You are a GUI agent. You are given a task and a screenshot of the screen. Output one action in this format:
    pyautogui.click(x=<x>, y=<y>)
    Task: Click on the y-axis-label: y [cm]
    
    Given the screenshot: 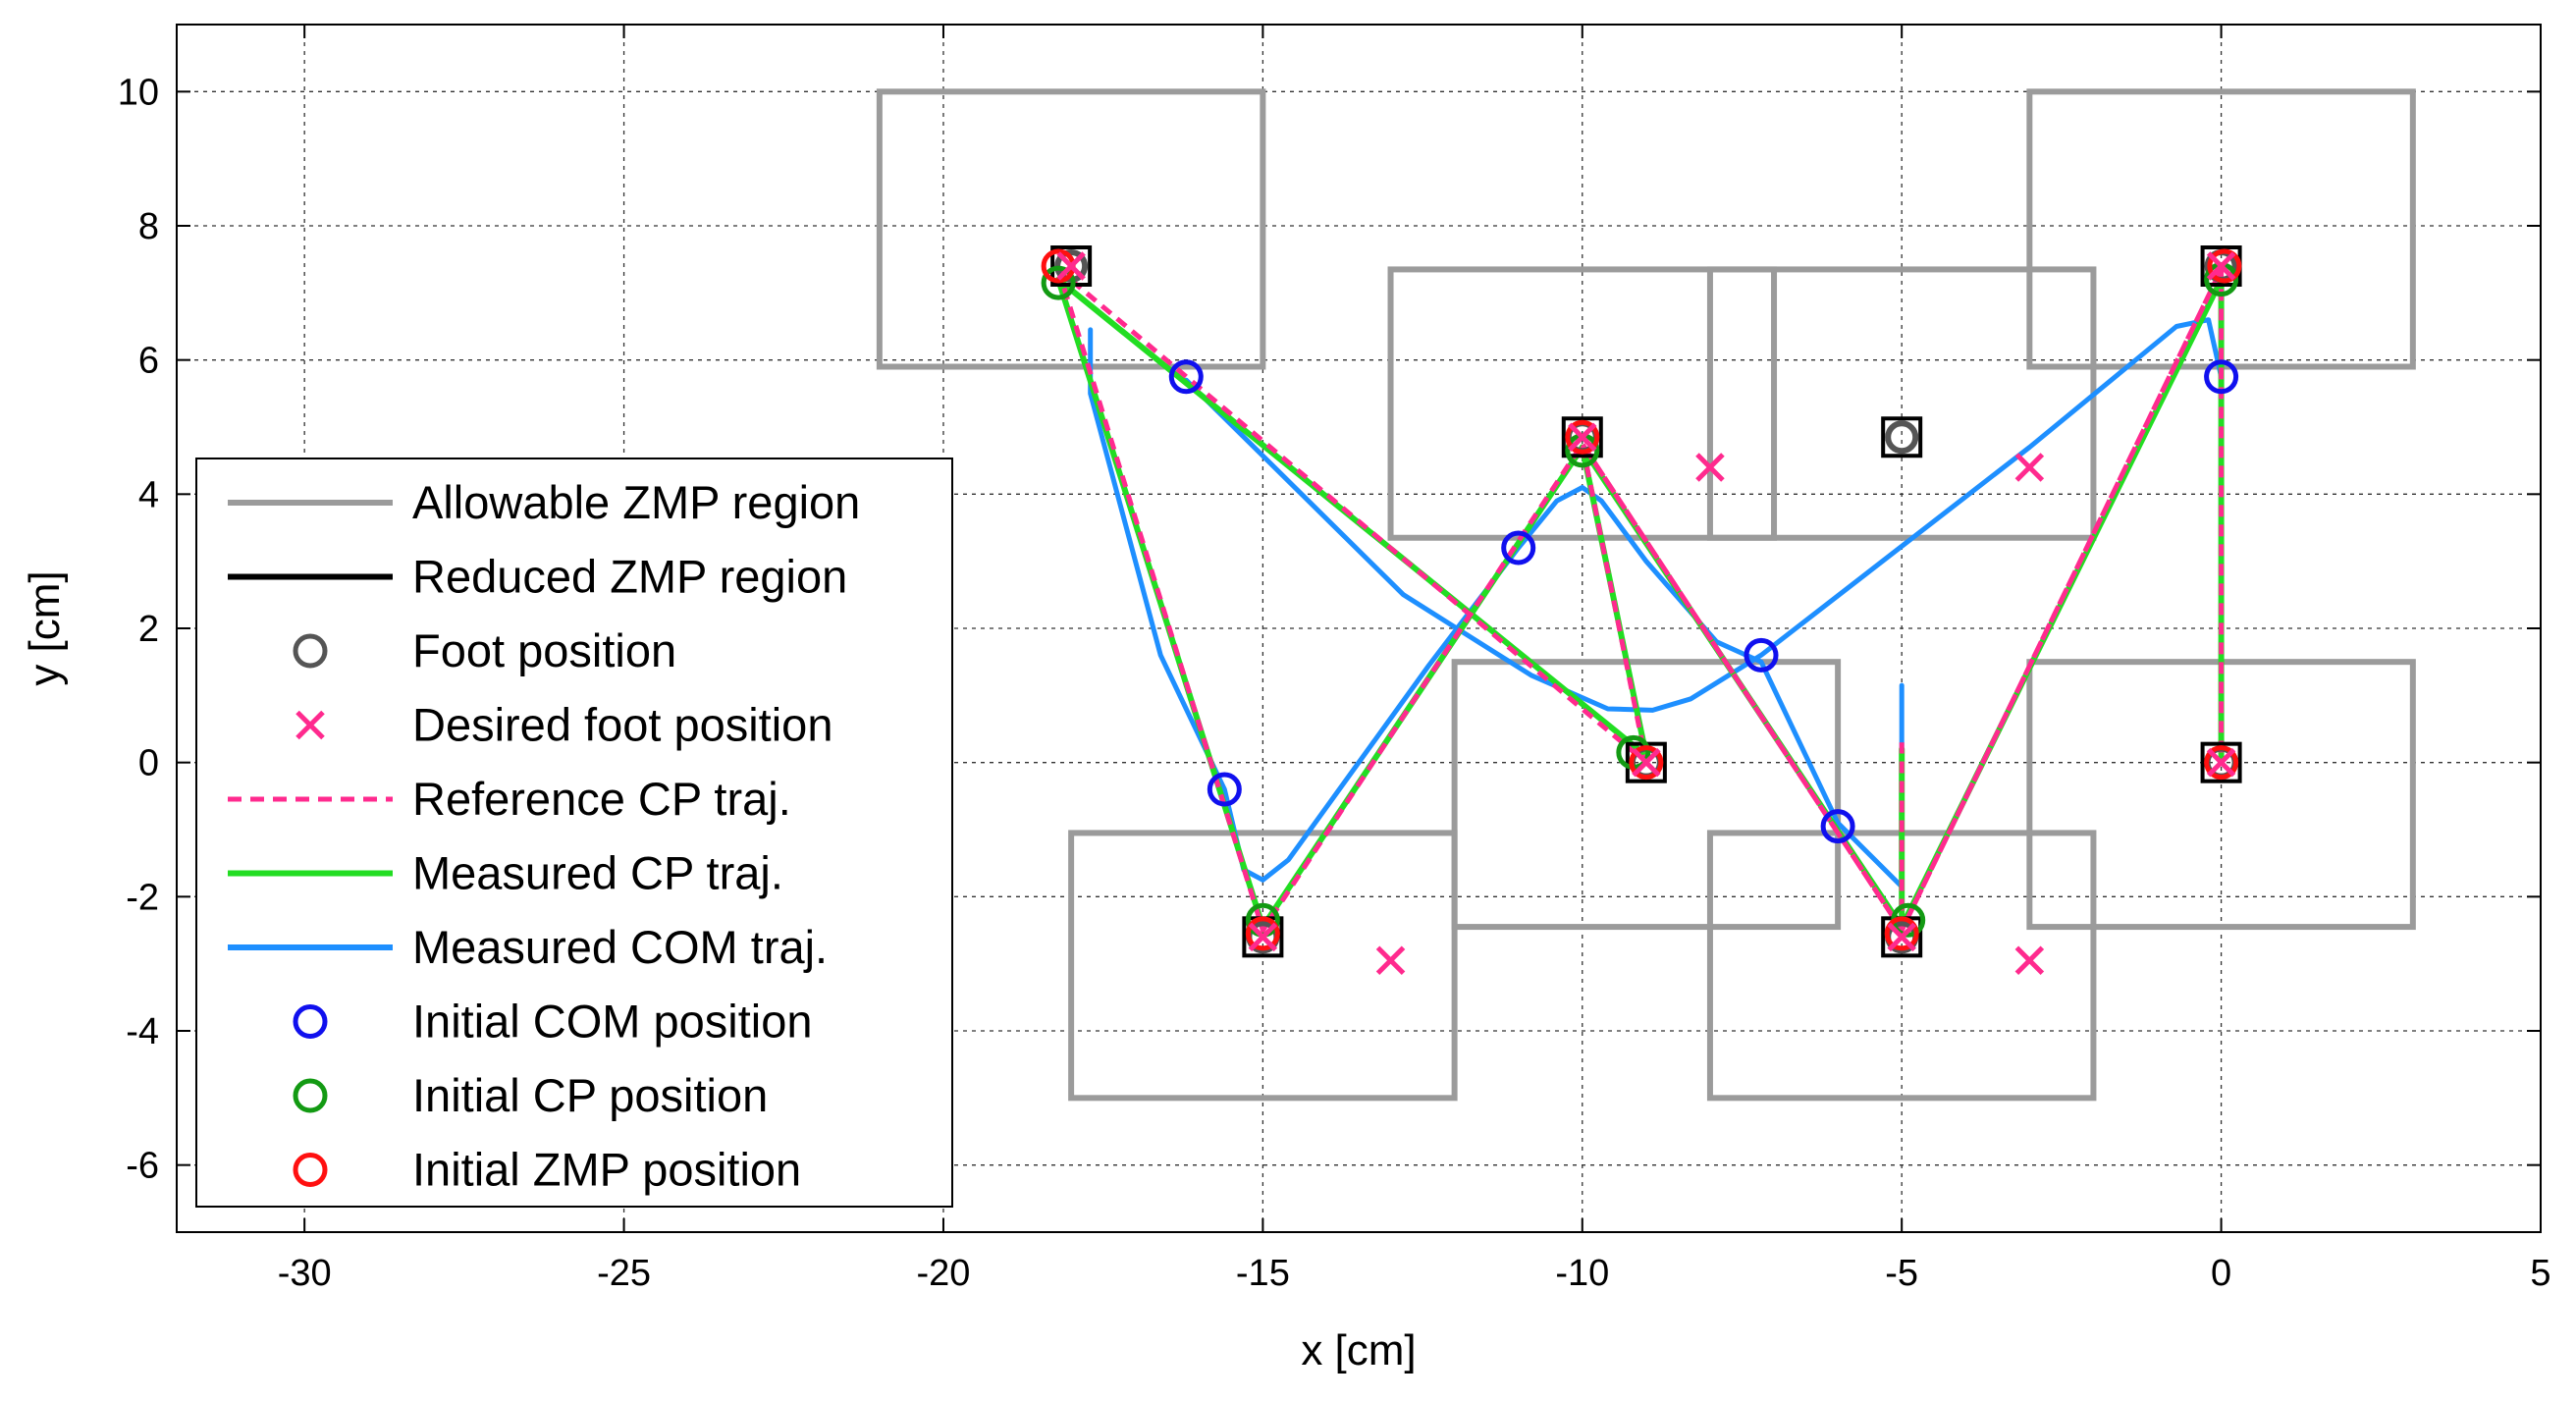 What is the action you would take?
    pyautogui.click(x=45, y=627)
    